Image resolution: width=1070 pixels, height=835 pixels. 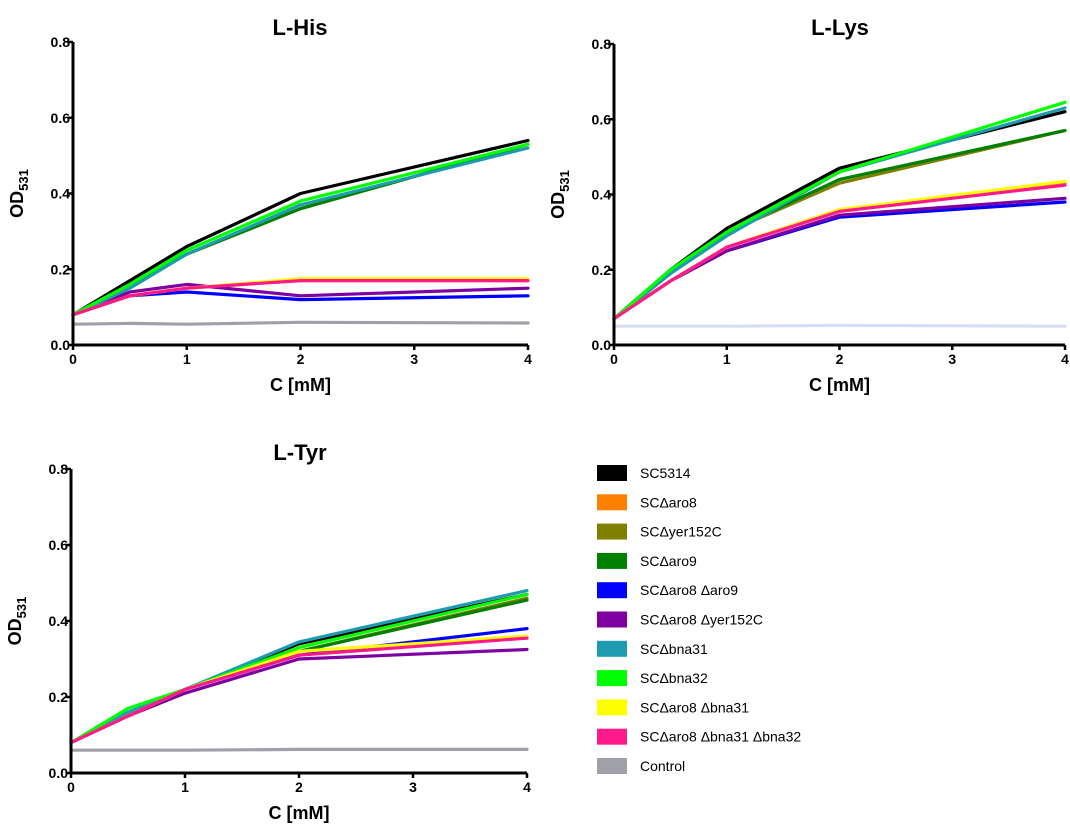 What do you see at coordinates (689, 590) in the screenshot?
I see `legend-label: SCΔaro8 Δaro9` at bounding box center [689, 590].